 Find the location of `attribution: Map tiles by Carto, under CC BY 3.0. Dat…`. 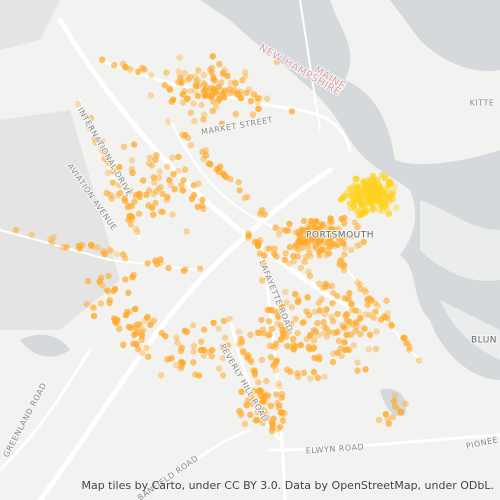

attribution: Map tiles by Carto, under CC BY 3.0. Dat… is located at coordinates (287, 485).